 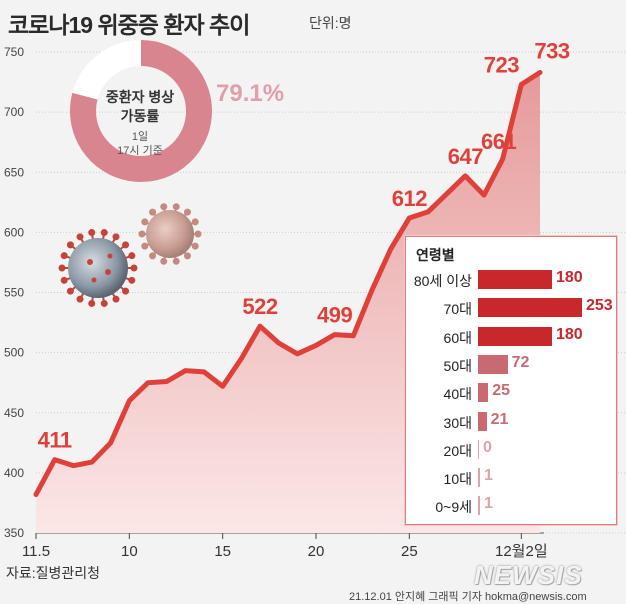 I want to click on data-label: 522, so click(x=259, y=306).